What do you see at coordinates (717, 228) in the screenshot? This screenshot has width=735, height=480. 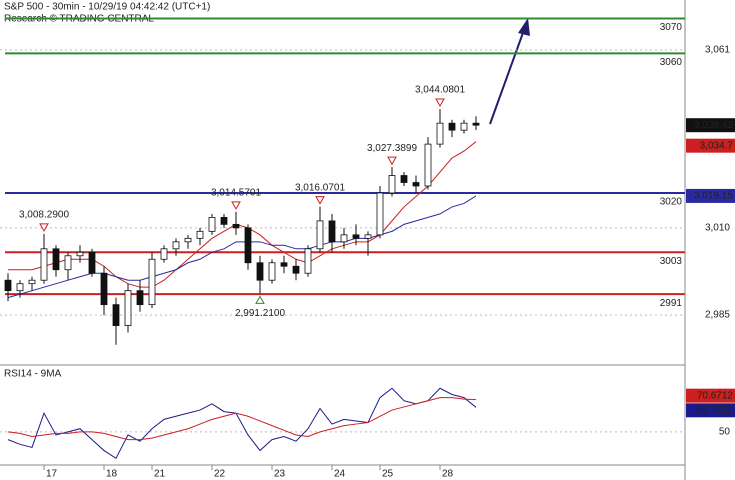 I see `y-tick-label: 3,010` at bounding box center [717, 228].